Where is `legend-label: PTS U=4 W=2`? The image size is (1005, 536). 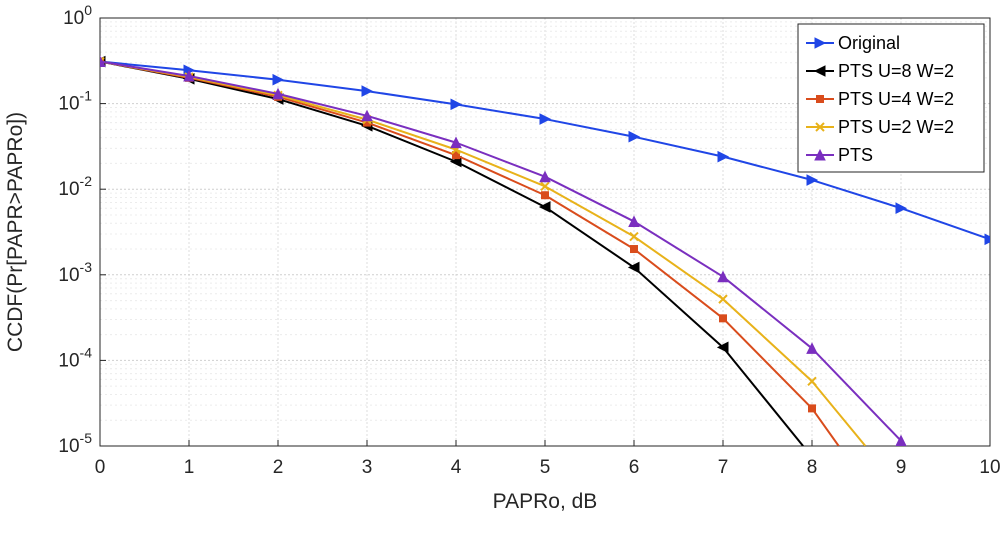 legend-label: PTS U=4 W=2 is located at coordinates (896, 99).